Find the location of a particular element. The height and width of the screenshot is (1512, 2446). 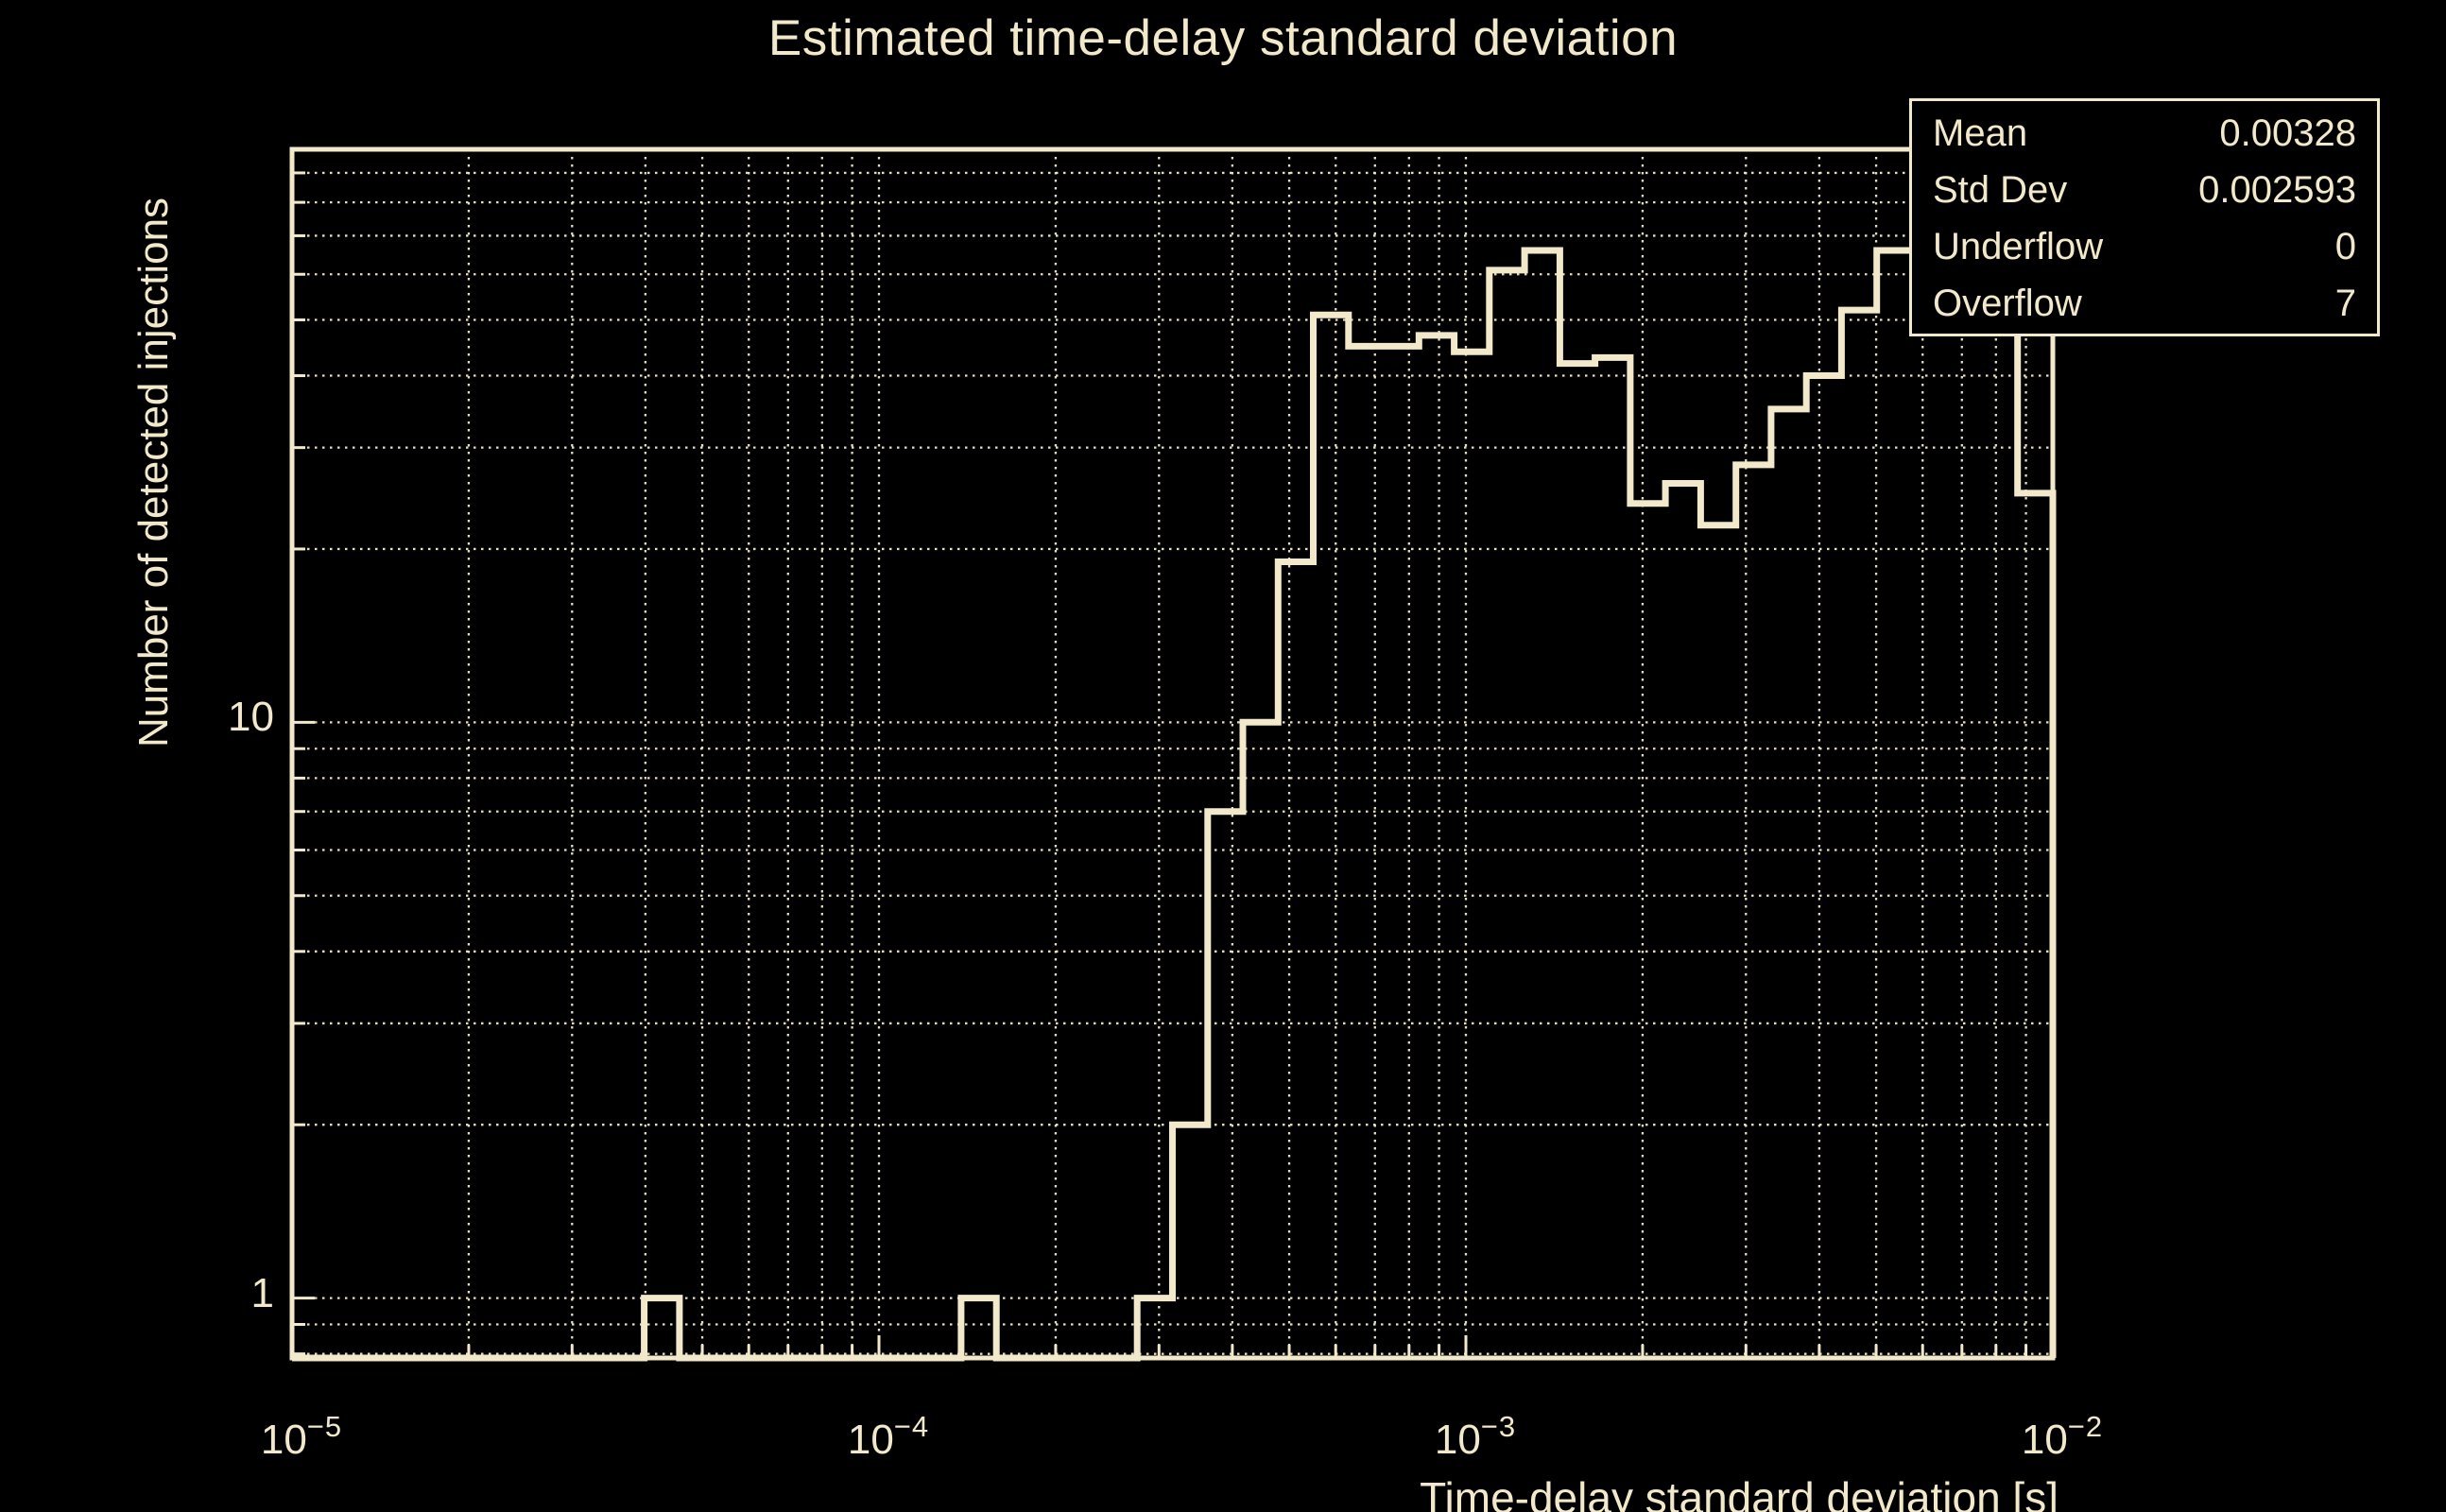

x-tick-label: 10⁻⁵ is located at coordinates (301, 1436).